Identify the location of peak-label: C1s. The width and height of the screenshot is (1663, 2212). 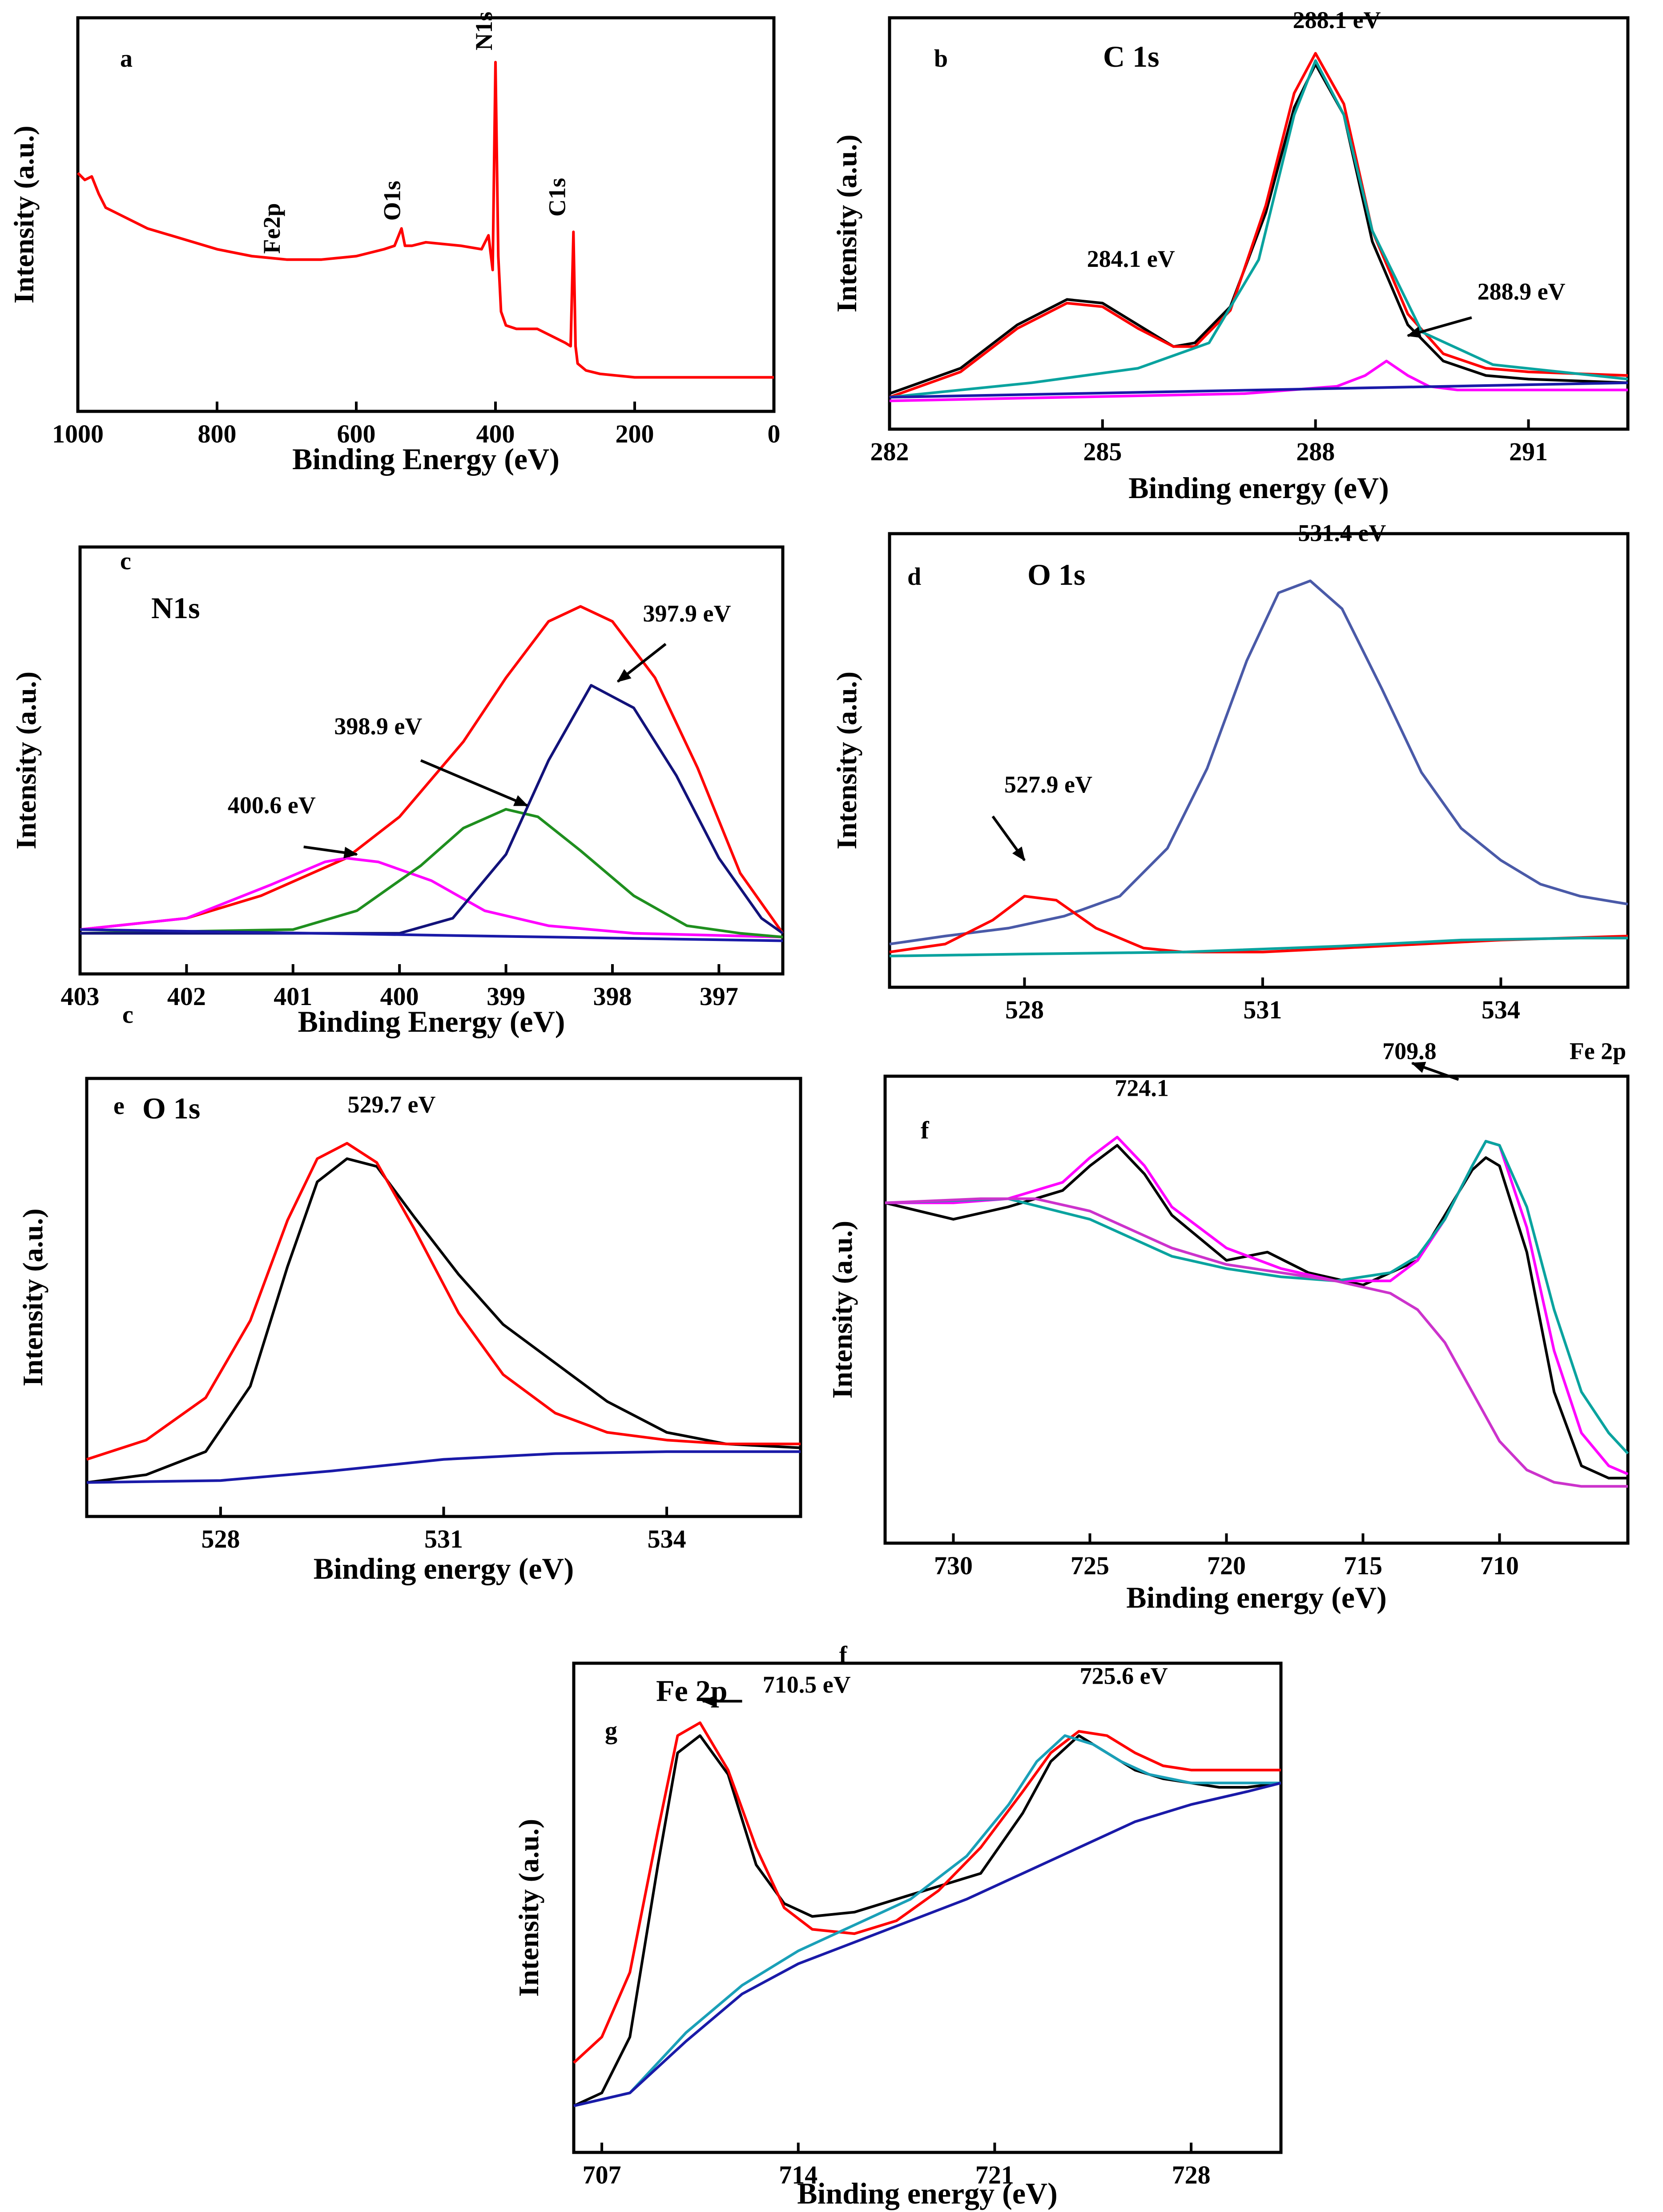
(557, 197).